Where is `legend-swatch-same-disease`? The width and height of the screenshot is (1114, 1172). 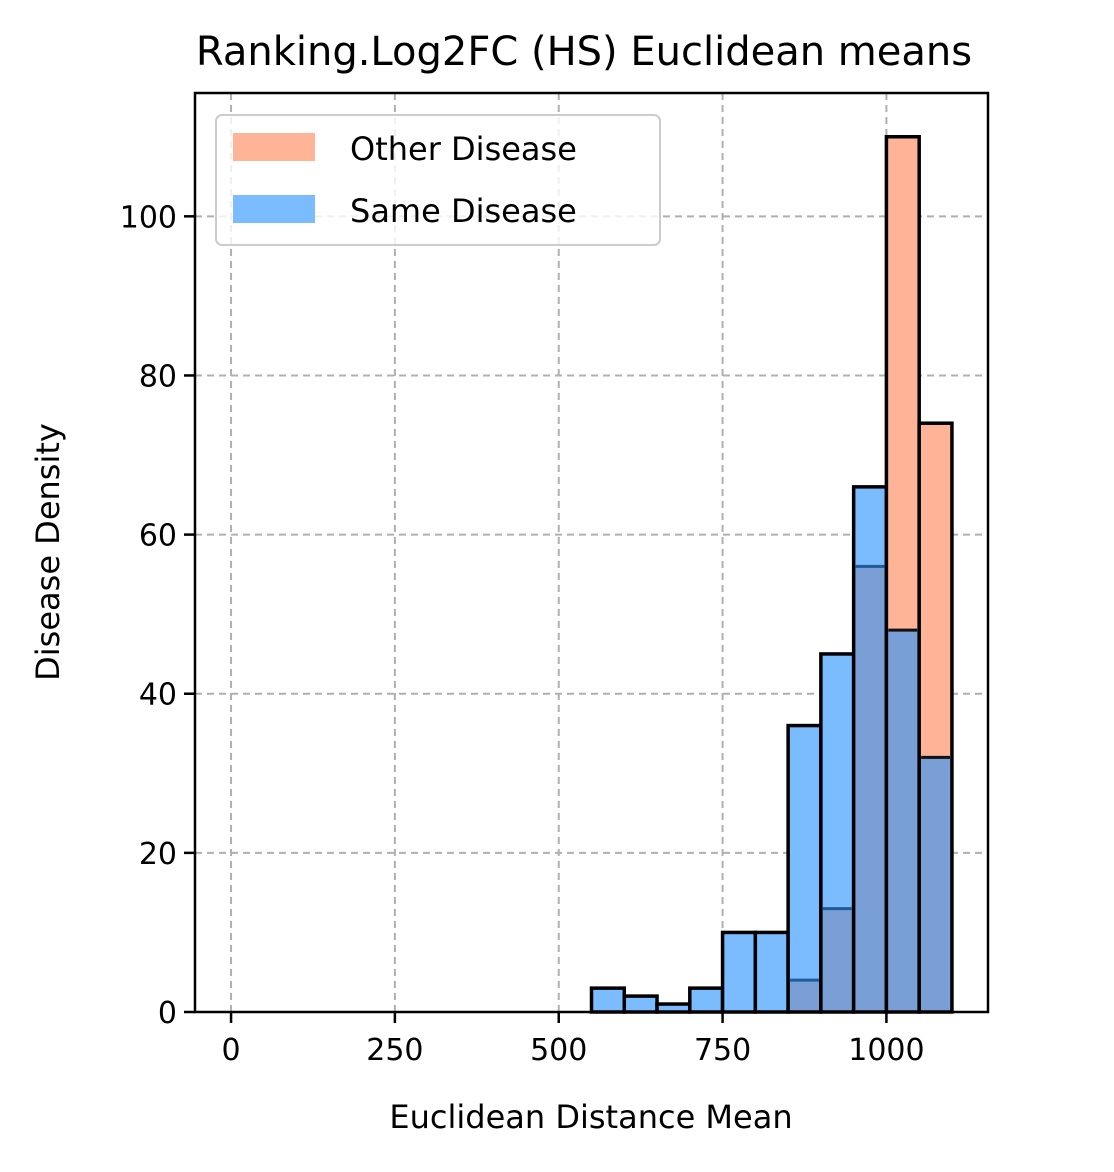
legend-swatch-same-disease is located at coordinates (274, 209).